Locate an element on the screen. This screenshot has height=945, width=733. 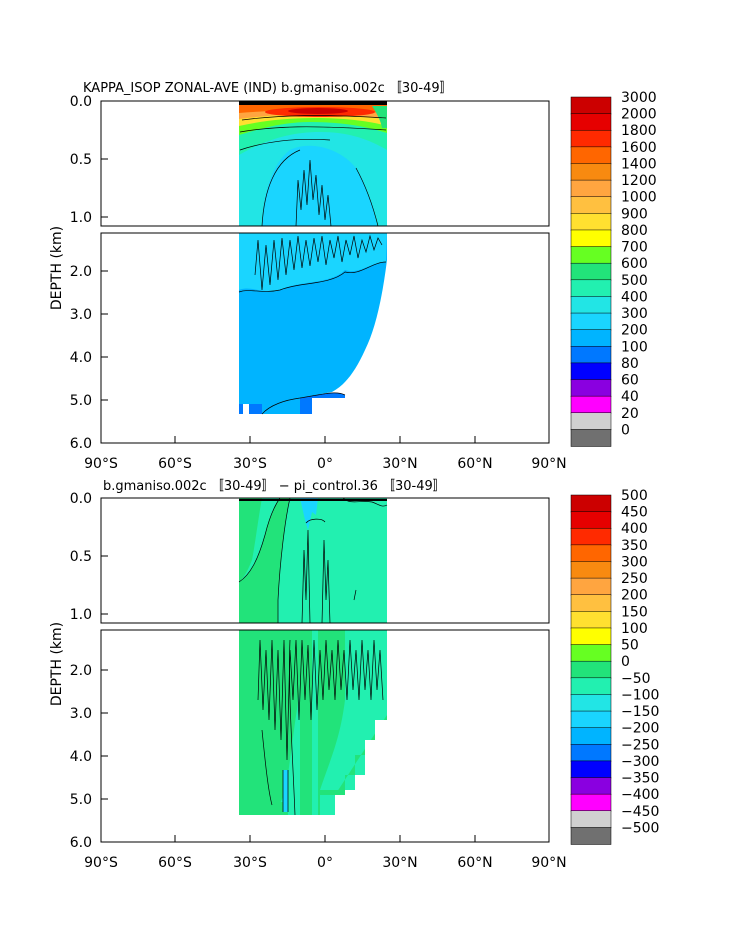
panel-1-ytick: 3.0 is located at coordinates (81, 315).